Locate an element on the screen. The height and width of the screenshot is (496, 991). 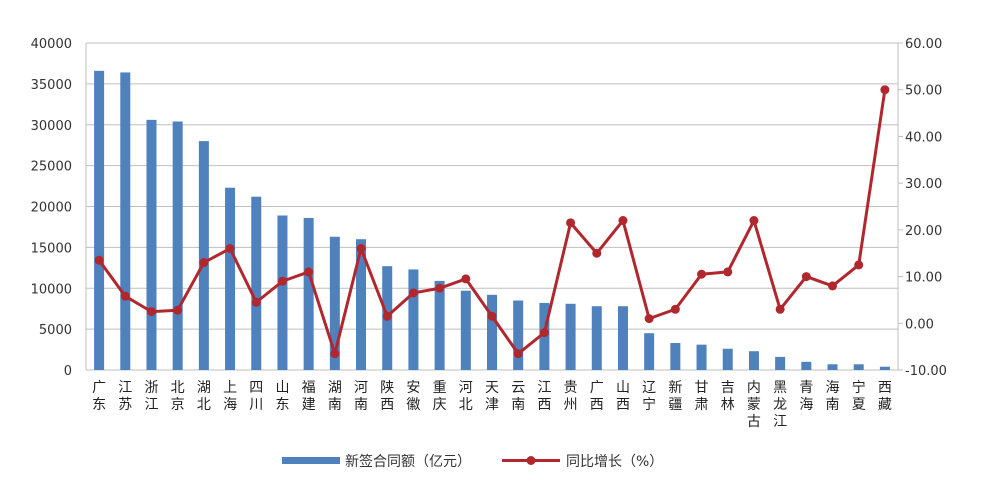
left-tick-label: 40000 is located at coordinates (51, 44).